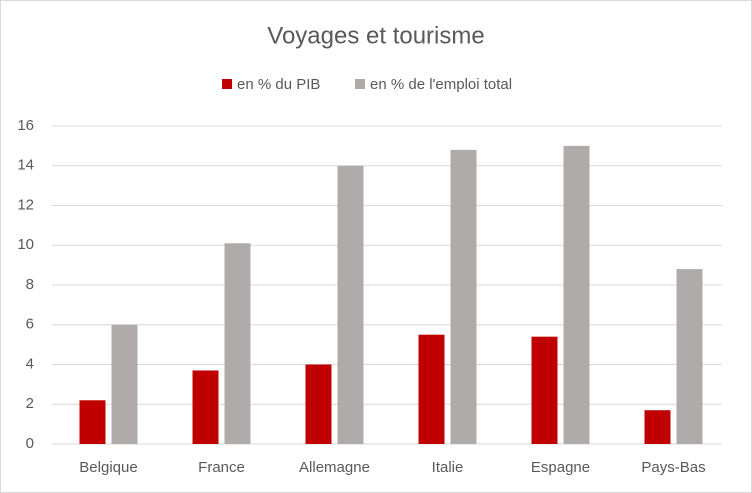  I want to click on legend-label: en % du PIB, so click(278, 84).